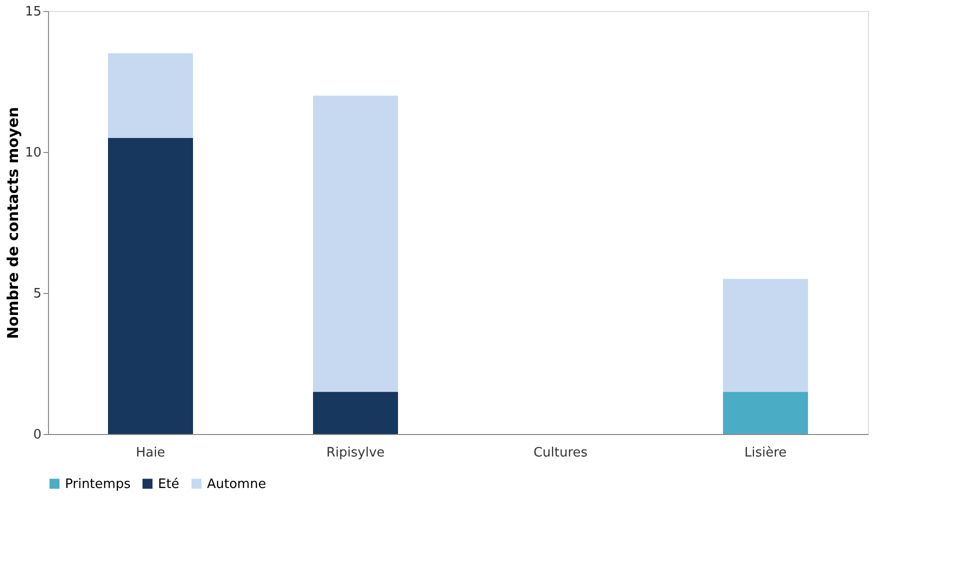 Image resolution: width=958 pixels, height=583 pixels. What do you see at coordinates (560, 453) in the screenshot?
I see `x-tick-label: Cultures` at bounding box center [560, 453].